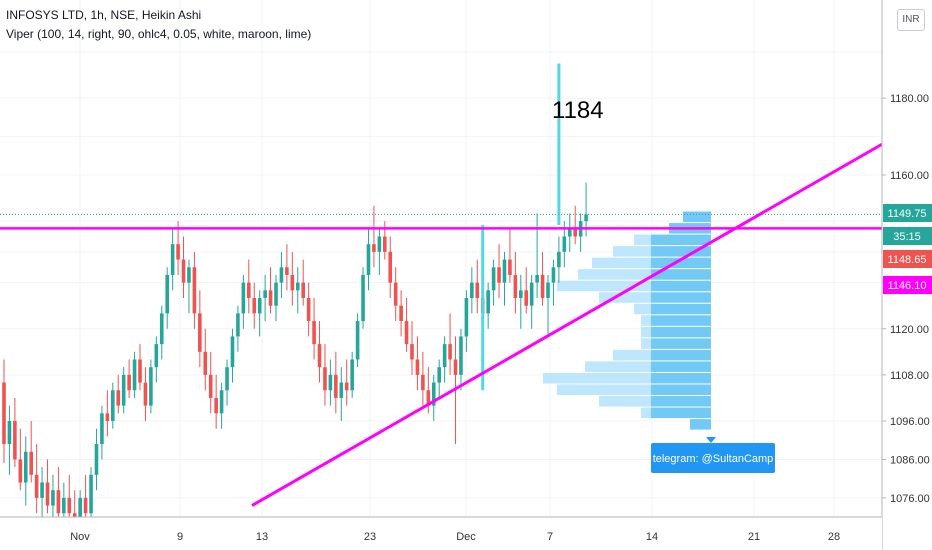 The height and width of the screenshot is (550, 932). What do you see at coordinates (627, 320) in the screenshot?
I see `volume-profile` at bounding box center [627, 320].